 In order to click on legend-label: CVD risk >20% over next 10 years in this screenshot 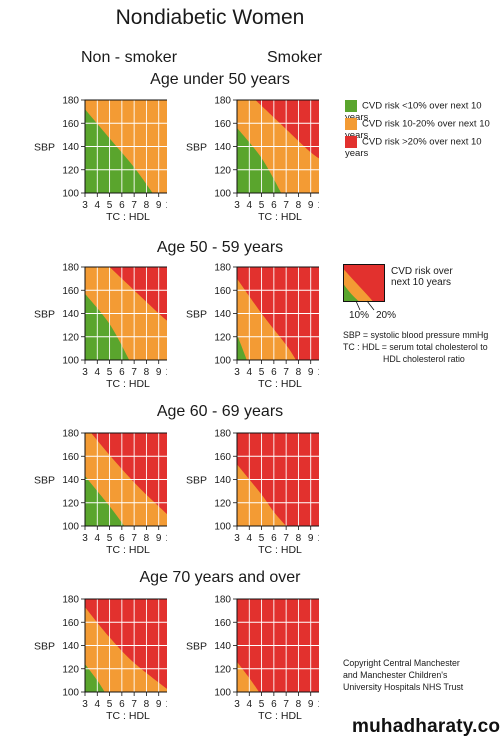, I will do `click(413, 147)`.